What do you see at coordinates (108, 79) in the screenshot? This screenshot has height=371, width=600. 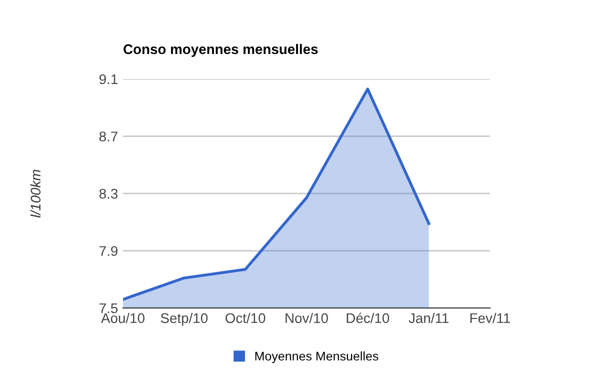 I see `y-tick-label: 9.1` at bounding box center [108, 79].